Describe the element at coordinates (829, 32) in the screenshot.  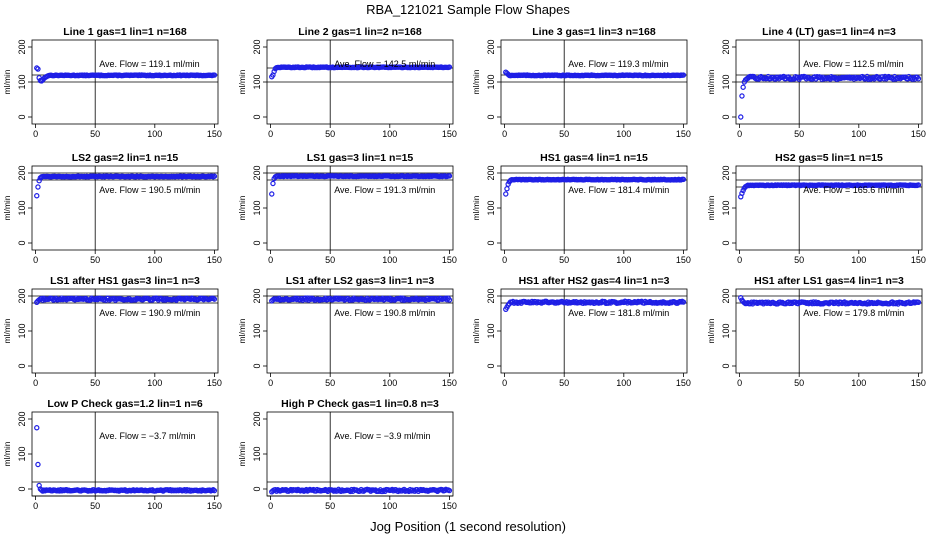
I see `panel-title: Line 4 (LT) gas=1 lin=4 n=3` at that location.